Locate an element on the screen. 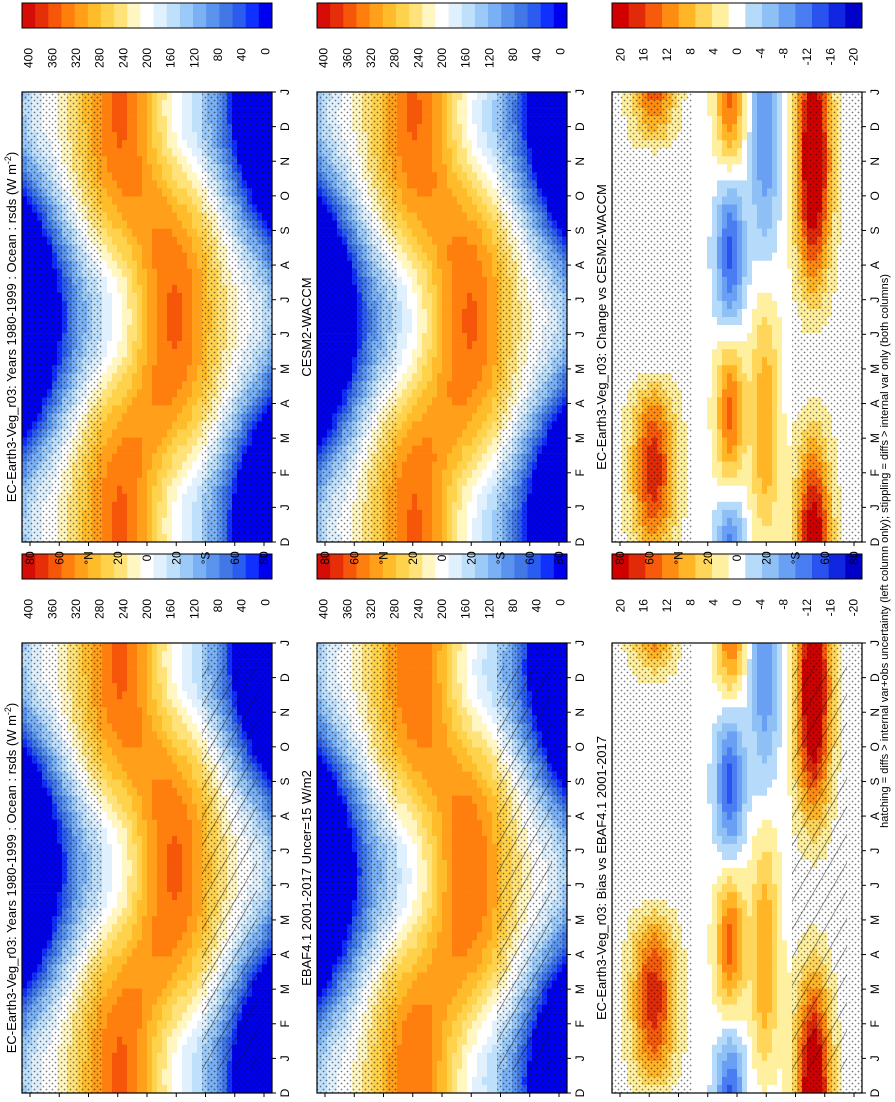 The image size is (895, 1102). colorbar-swatch is located at coordinates (481, 566).